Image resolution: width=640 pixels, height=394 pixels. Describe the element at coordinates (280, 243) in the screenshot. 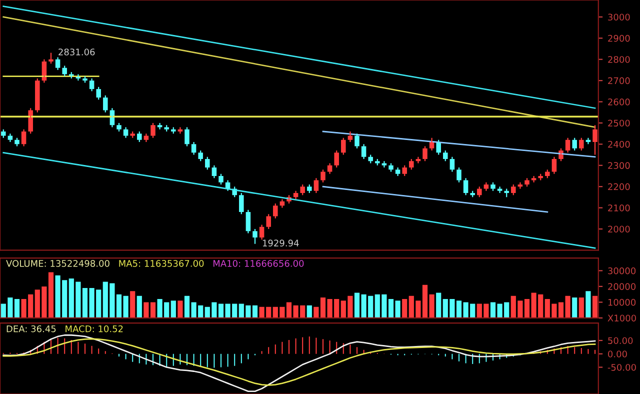

I see `annotation: 1929.94` at that location.